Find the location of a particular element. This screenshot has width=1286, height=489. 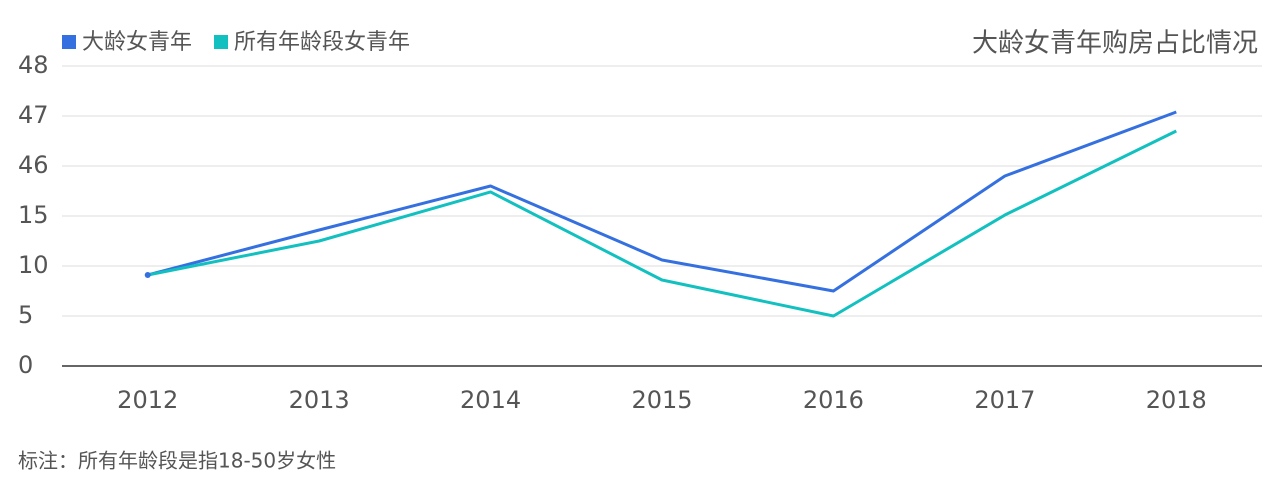

legend-label: 大龄女青年 is located at coordinates (137, 42).